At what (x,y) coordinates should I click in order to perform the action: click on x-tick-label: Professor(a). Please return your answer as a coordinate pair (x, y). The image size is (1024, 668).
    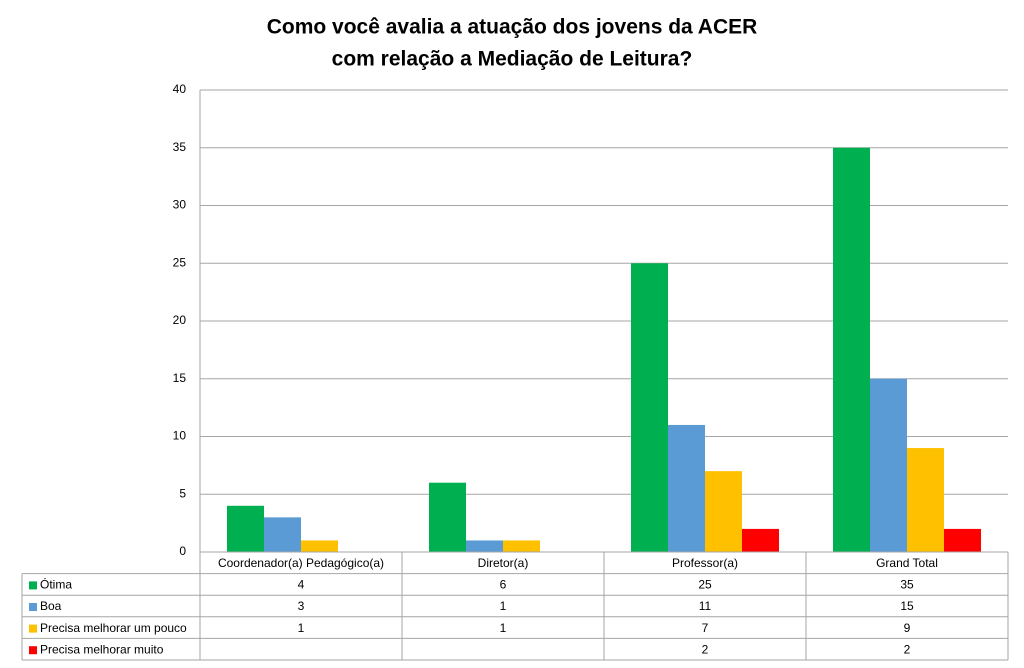
    Looking at the image, I should click on (705, 563).